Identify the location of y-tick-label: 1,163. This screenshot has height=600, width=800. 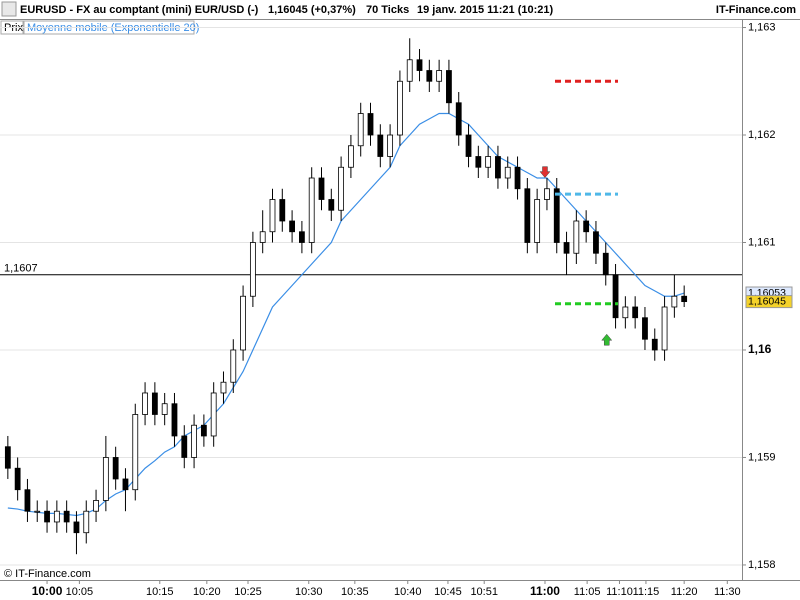
(762, 27).